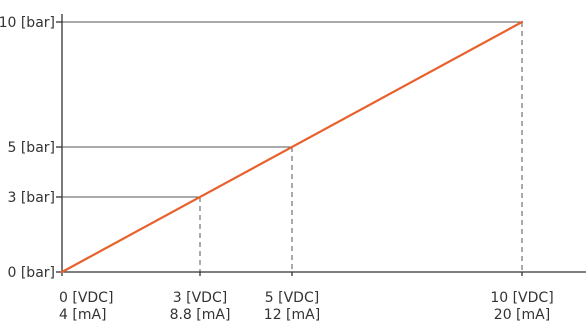  What do you see at coordinates (31, 273) in the screenshot?
I see `y-tick-label-0: 0 [bar]` at bounding box center [31, 273].